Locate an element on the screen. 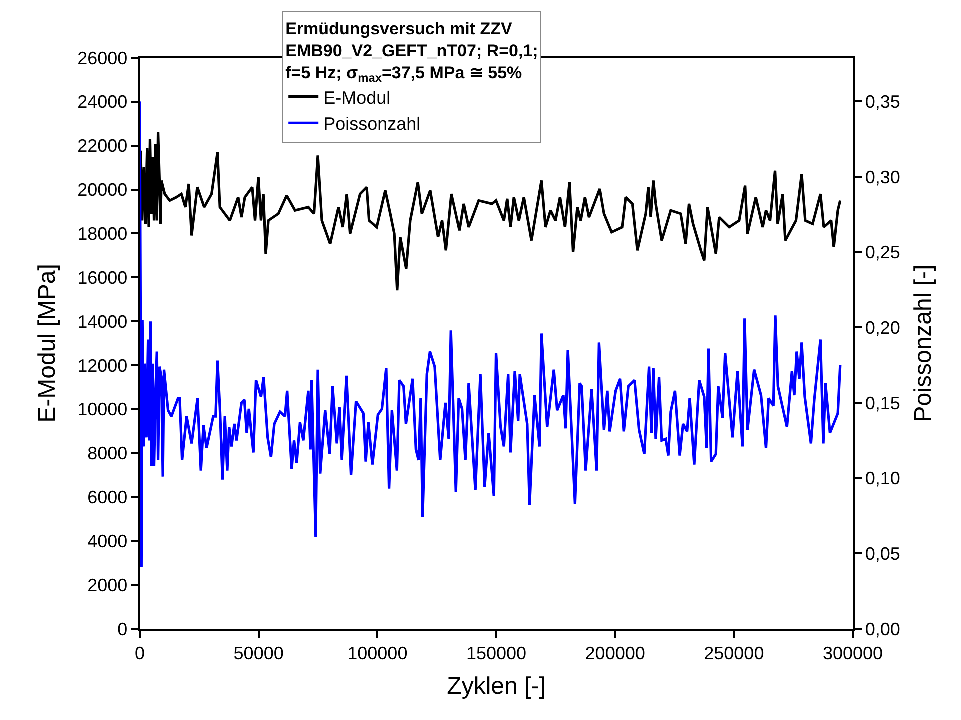  y2-tick-label: 0,20 is located at coordinates (882, 328).